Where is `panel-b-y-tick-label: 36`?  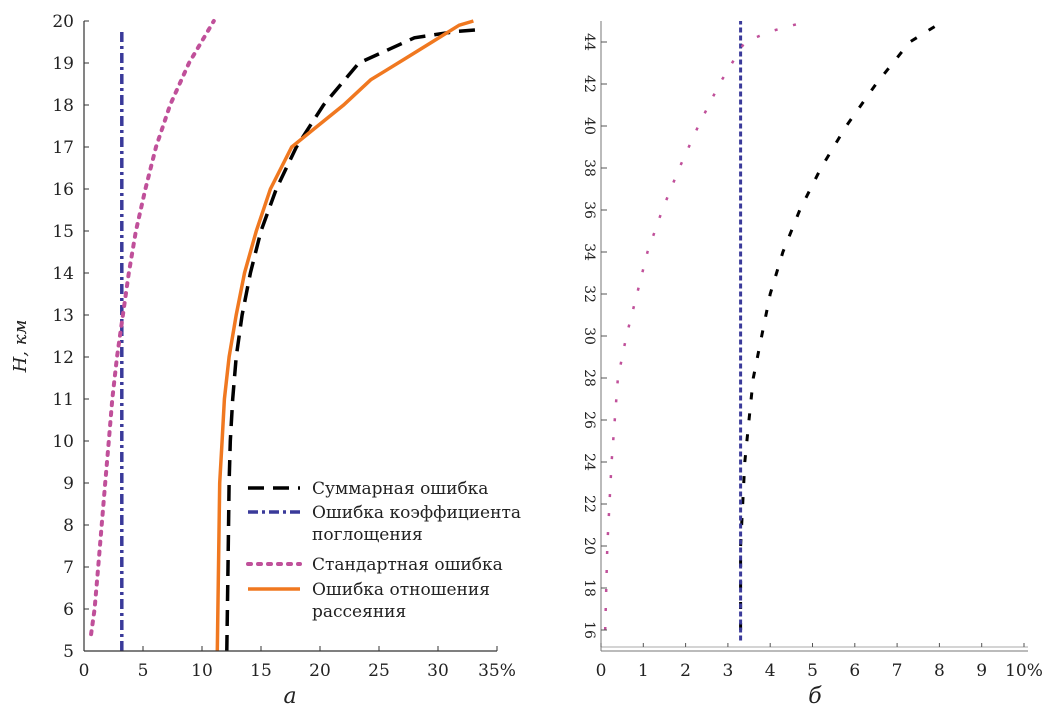
panel-b-y-tick-label: 36 is located at coordinates (589, 210).